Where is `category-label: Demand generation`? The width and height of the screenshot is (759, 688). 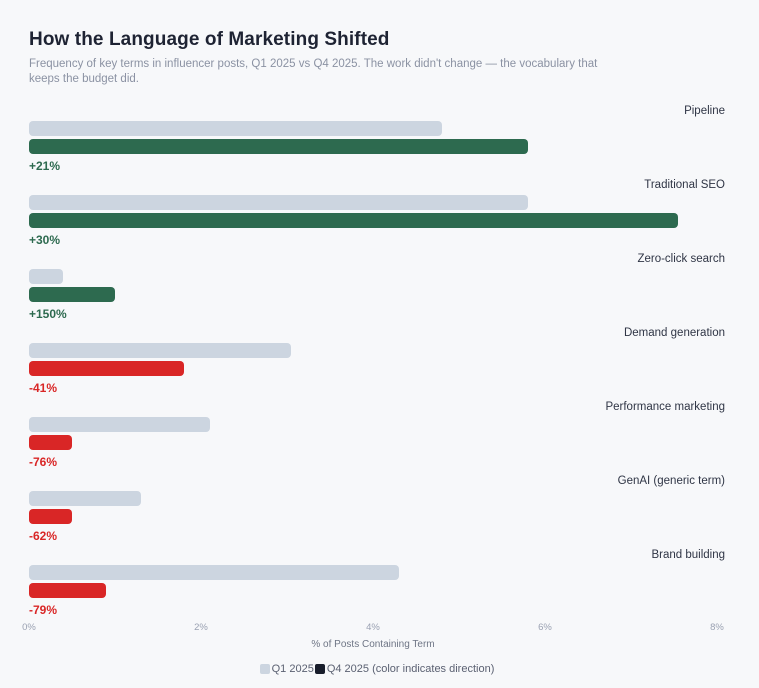
category-label: Demand generation is located at coordinates (674, 333).